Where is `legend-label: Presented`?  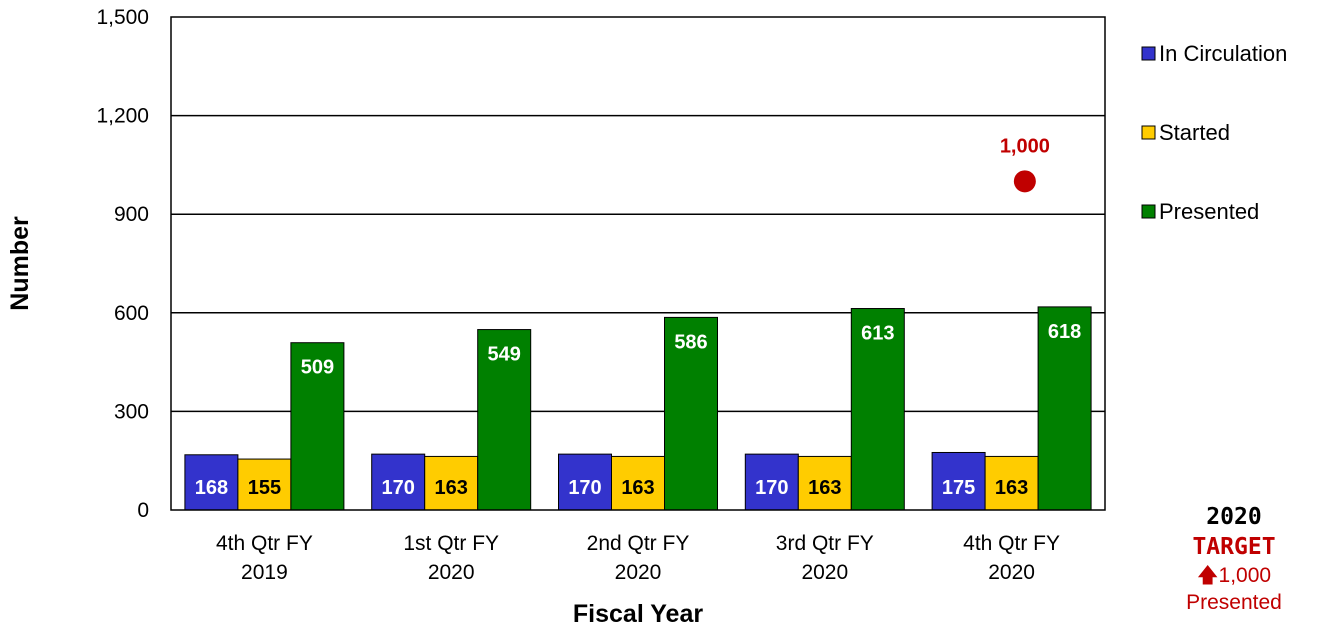 legend-label: Presented is located at coordinates (1209, 211).